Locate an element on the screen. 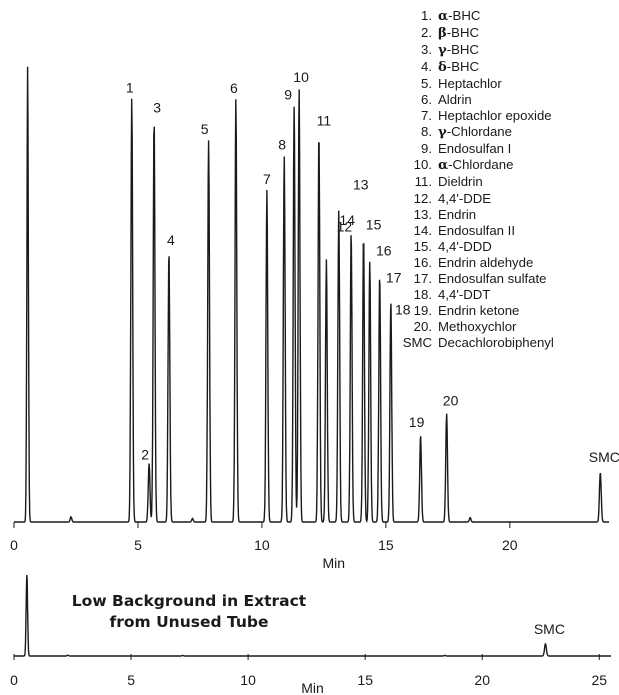 This screenshot has height=695, width=619. legend-item: SMC Decachlorobiphenyl is located at coordinates (474, 343).